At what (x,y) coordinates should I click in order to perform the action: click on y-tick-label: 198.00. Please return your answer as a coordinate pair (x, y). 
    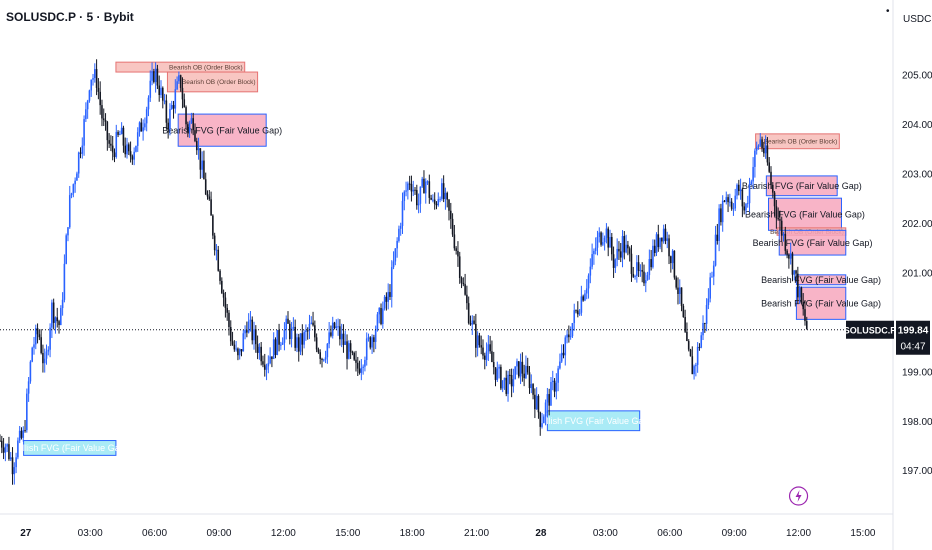
    Looking at the image, I should click on (917, 422).